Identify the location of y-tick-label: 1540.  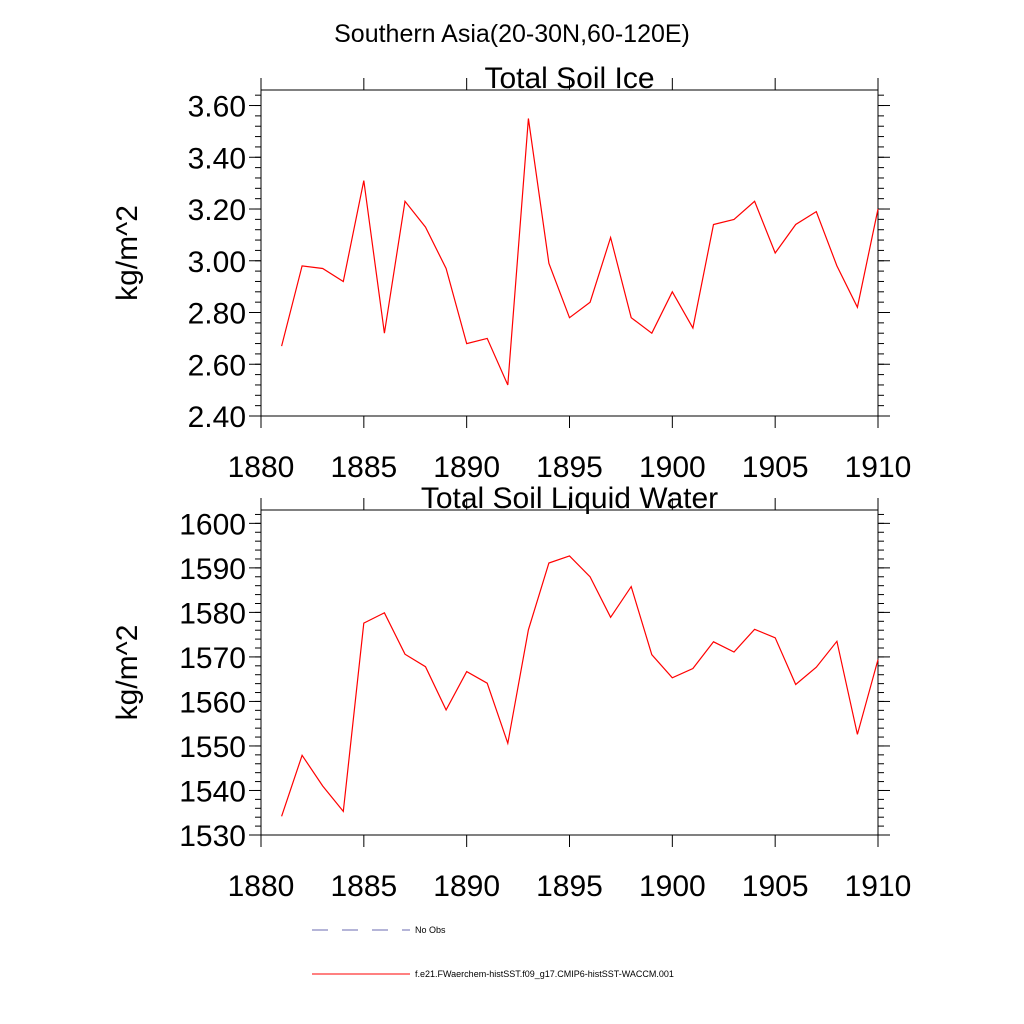
(212, 791).